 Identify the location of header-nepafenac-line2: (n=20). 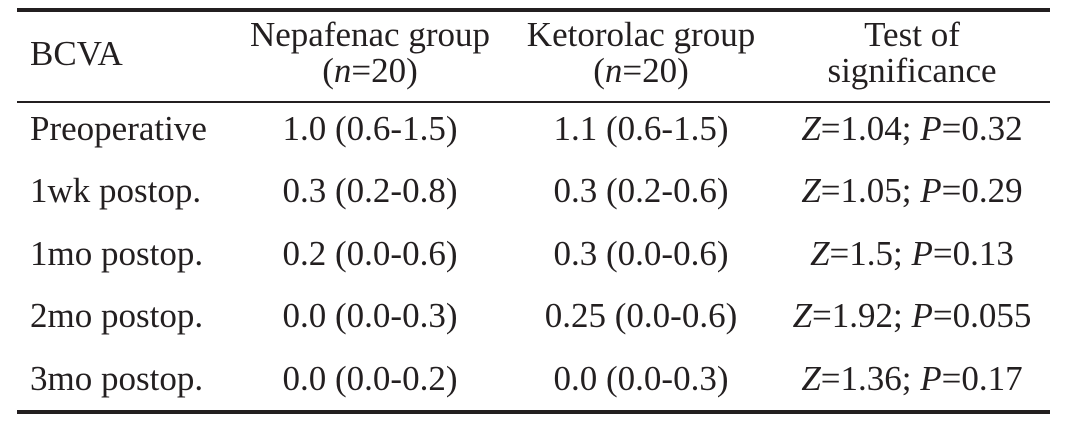
(370, 71).